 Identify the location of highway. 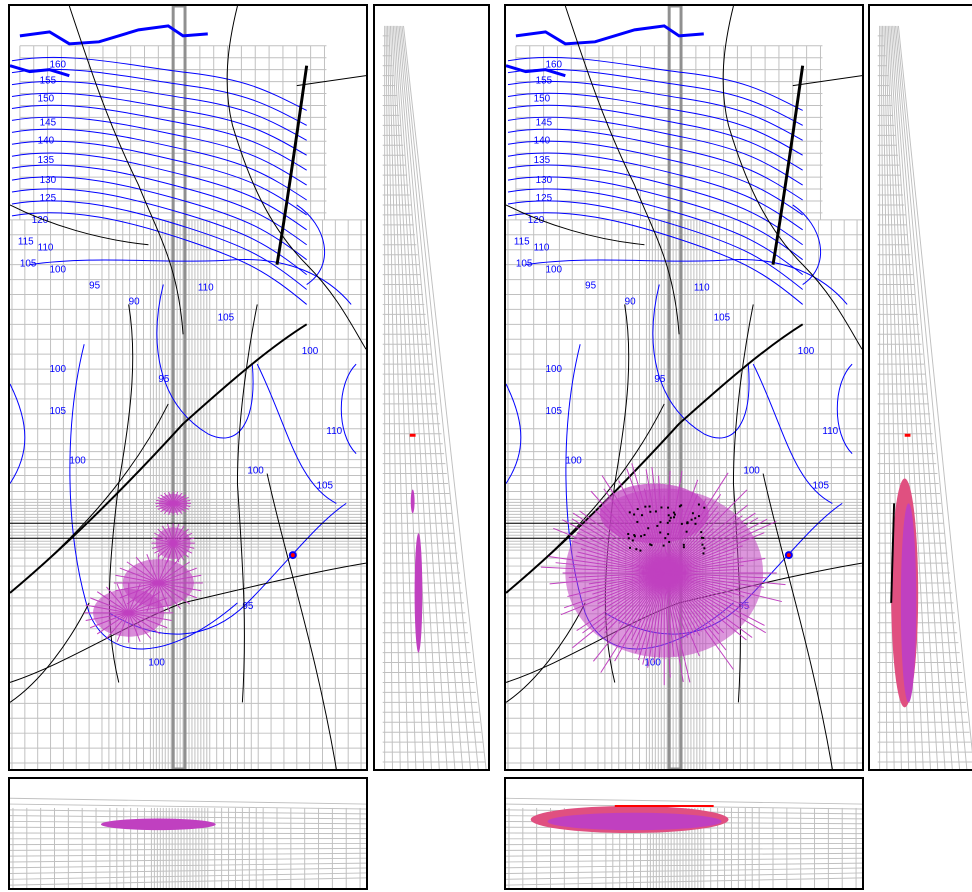
(292, 165).